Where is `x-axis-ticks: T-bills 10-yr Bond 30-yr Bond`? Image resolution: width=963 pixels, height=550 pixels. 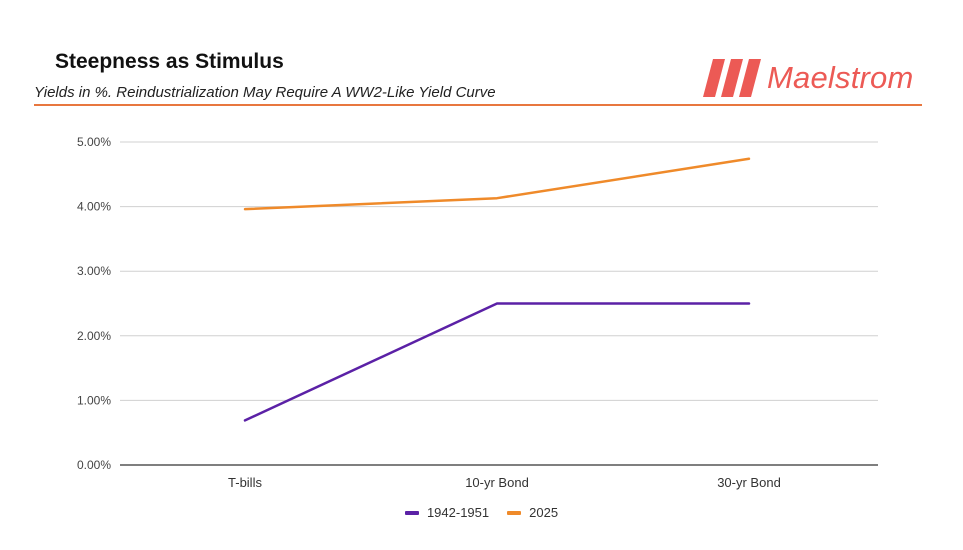
x-axis-ticks: T-bills 10-yr Bond 30-yr Bond is located at coordinates (504, 482).